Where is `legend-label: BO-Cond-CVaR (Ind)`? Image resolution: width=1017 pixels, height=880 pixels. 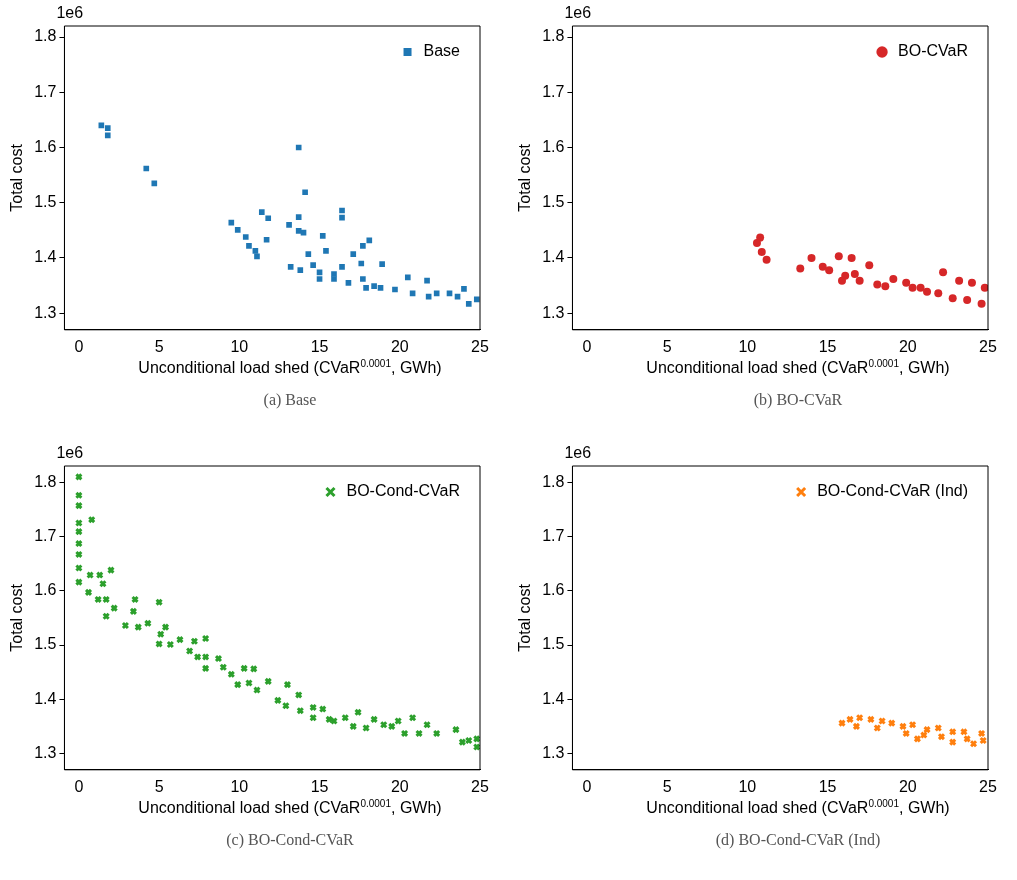
legend-label: BO-Cond-CVaR (Ind) is located at coordinates (892, 491).